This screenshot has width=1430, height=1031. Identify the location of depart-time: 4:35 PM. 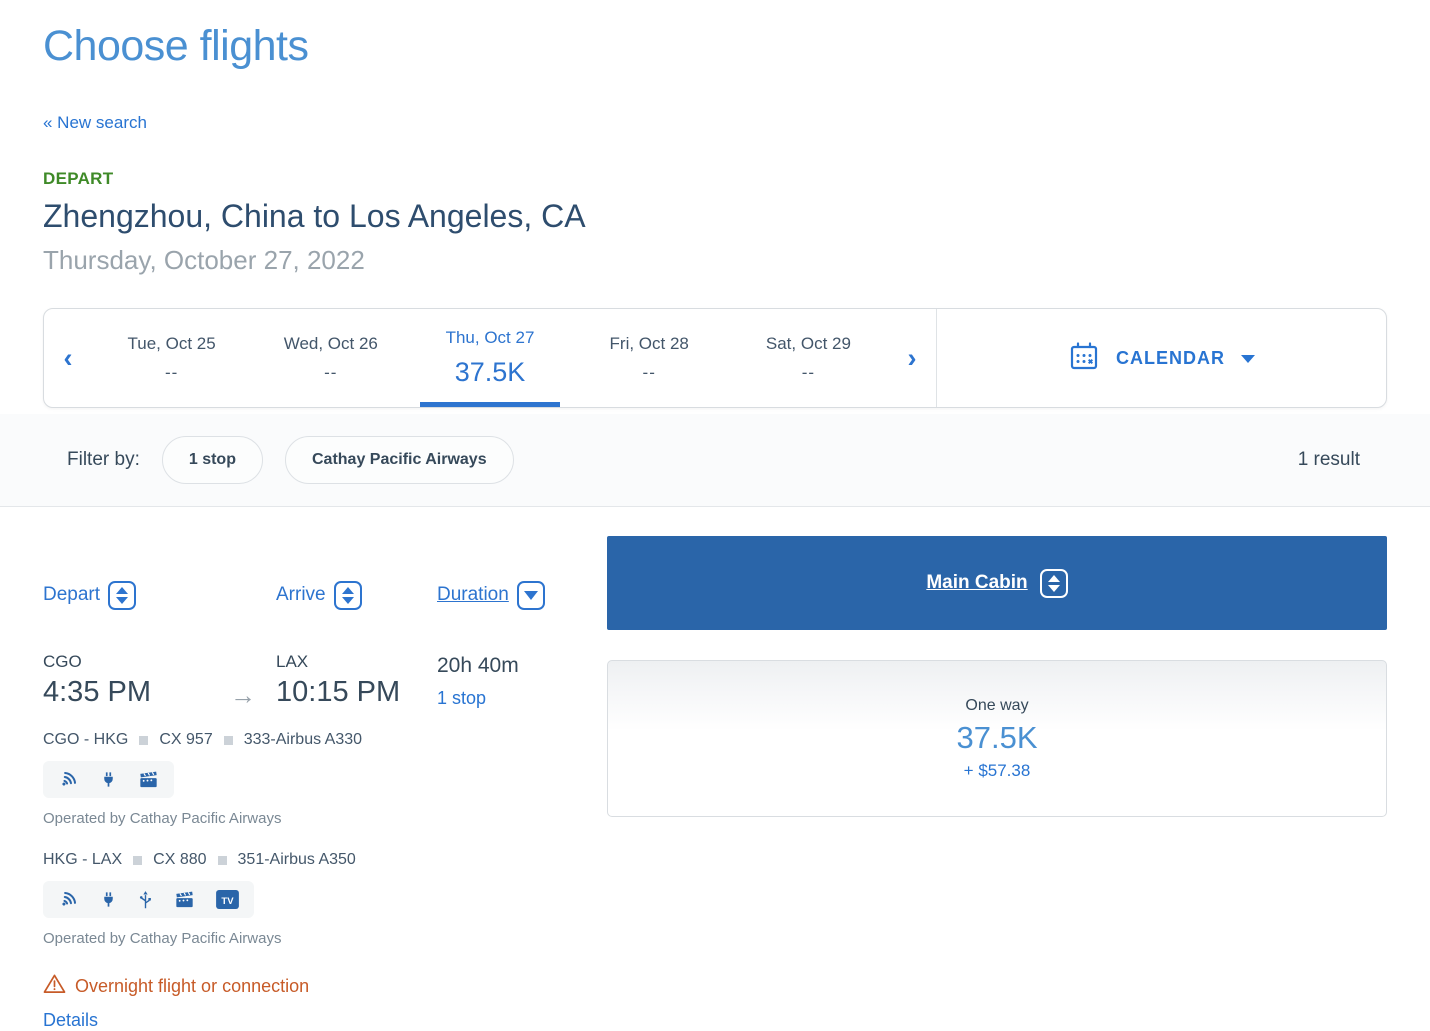
(97, 692).